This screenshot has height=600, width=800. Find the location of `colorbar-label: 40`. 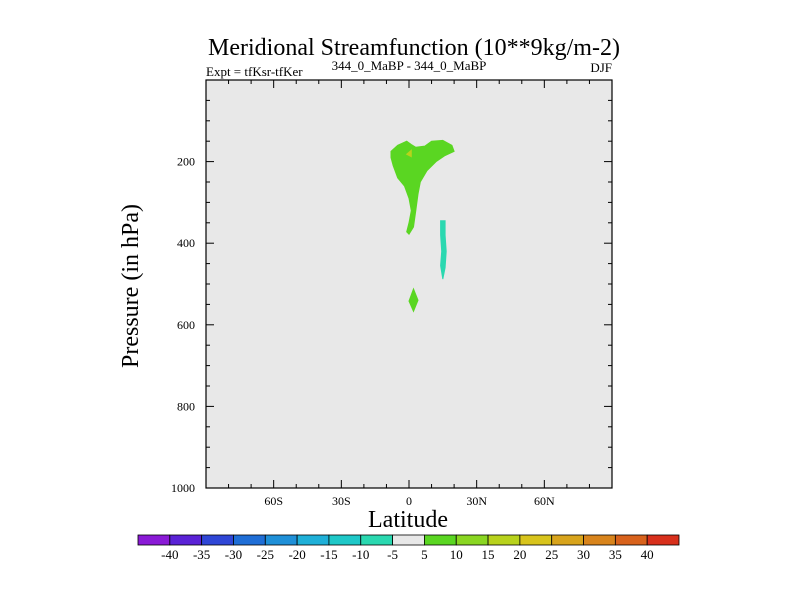

colorbar-label: 40 is located at coordinates (647, 554).